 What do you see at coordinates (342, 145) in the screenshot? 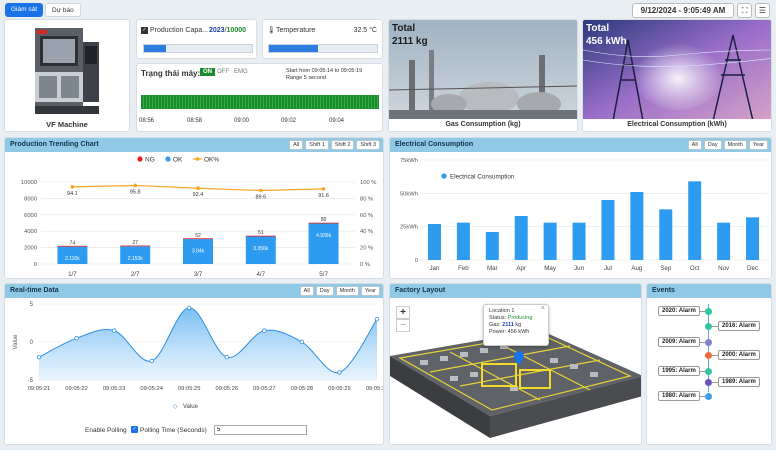
I see `filter-shift2-button: Shift 2` at bounding box center [342, 145].